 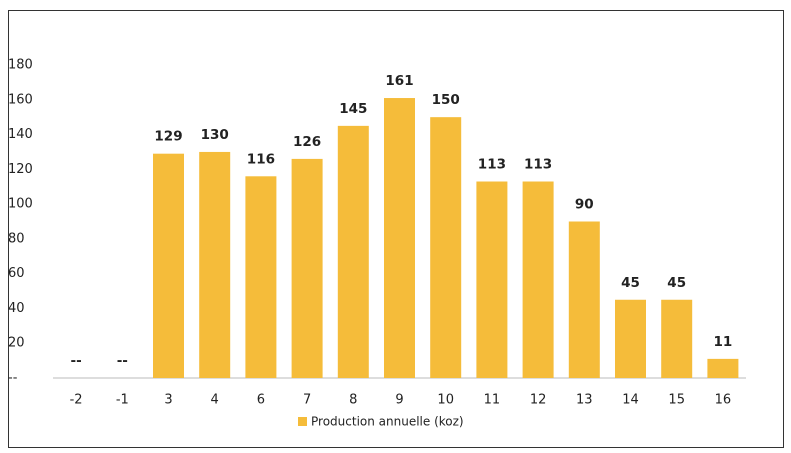 I want to click on value-label: 129, so click(x=168, y=137).